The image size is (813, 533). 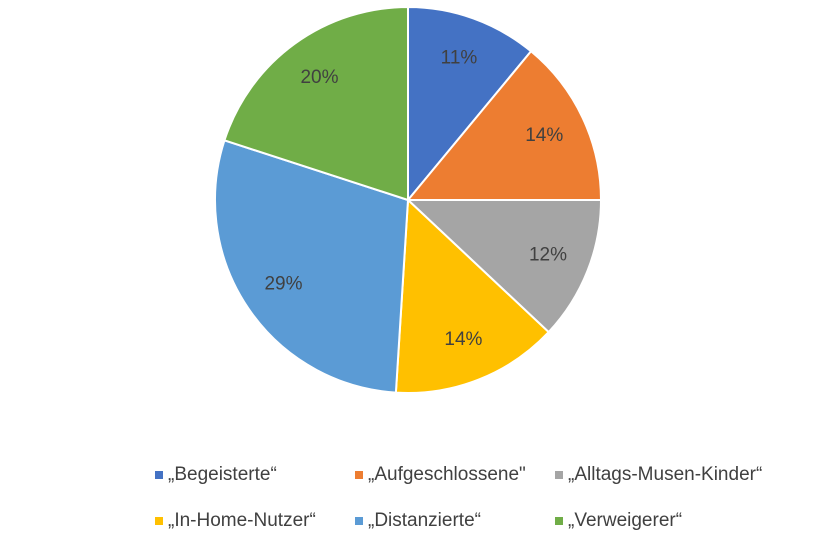 I want to click on data-label: 12%, so click(x=548, y=254).